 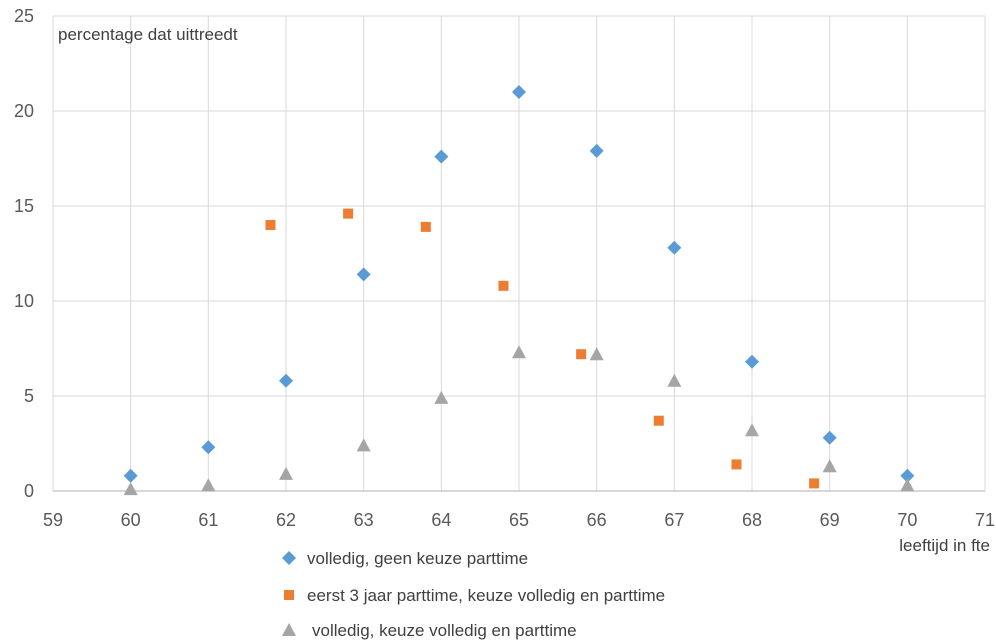 I want to click on legend-marker-square, so click(x=289, y=595).